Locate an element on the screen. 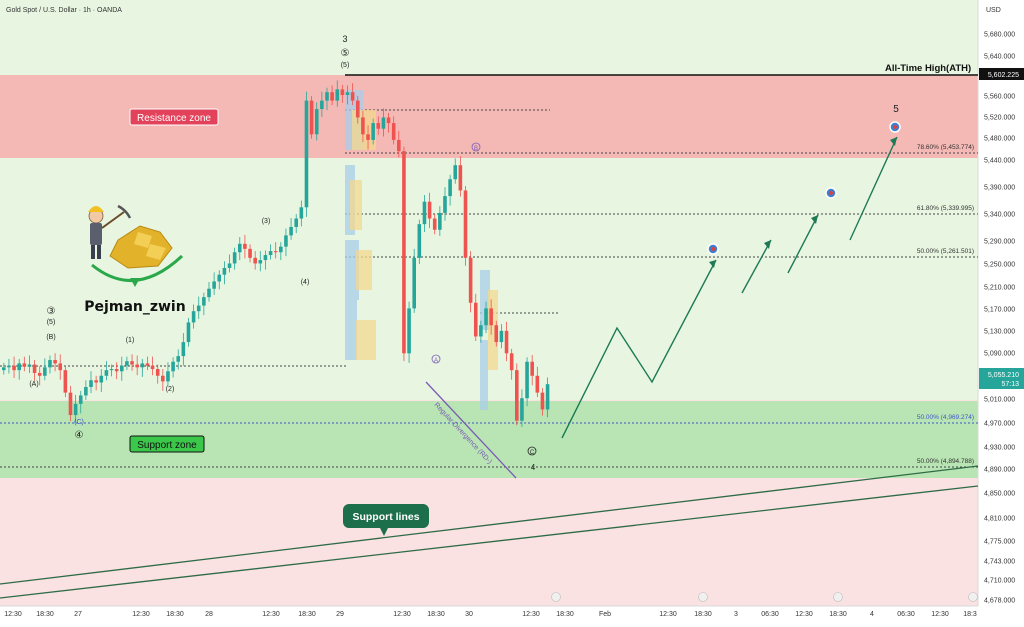 Image resolution: width=1024 pixels, height=627 pixels. price-tick-label: 4,678.000 is located at coordinates (999, 601).